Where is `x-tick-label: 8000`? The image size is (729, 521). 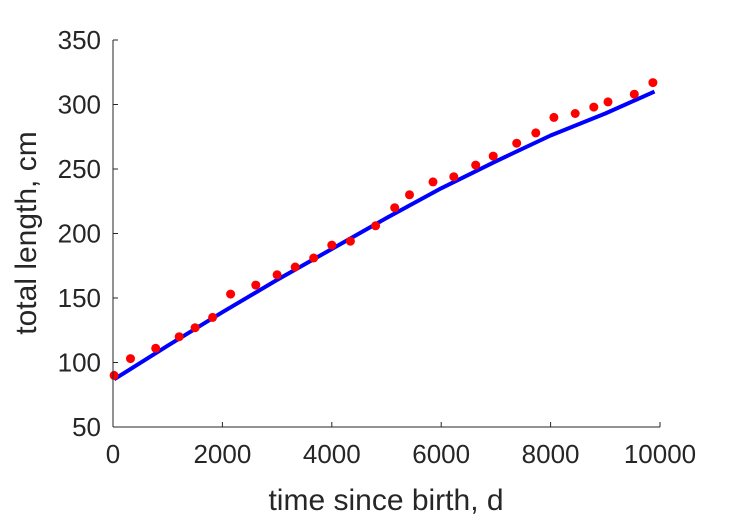 x-tick-label: 8000 is located at coordinates (551, 454).